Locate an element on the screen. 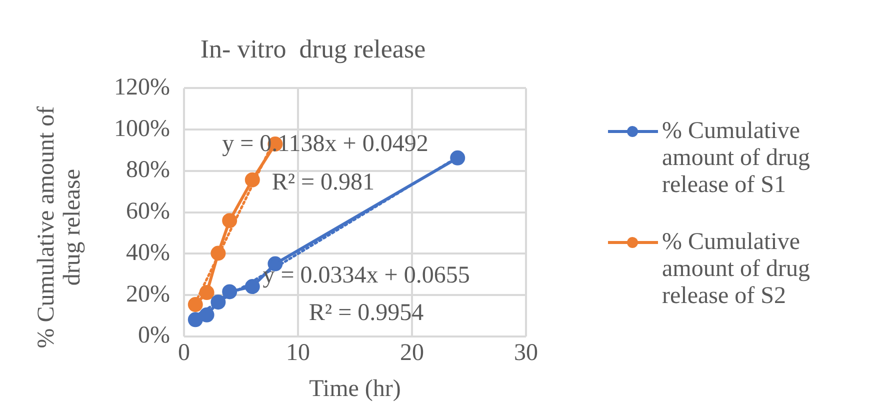  x-tick-label: 0 is located at coordinates (184, 353).